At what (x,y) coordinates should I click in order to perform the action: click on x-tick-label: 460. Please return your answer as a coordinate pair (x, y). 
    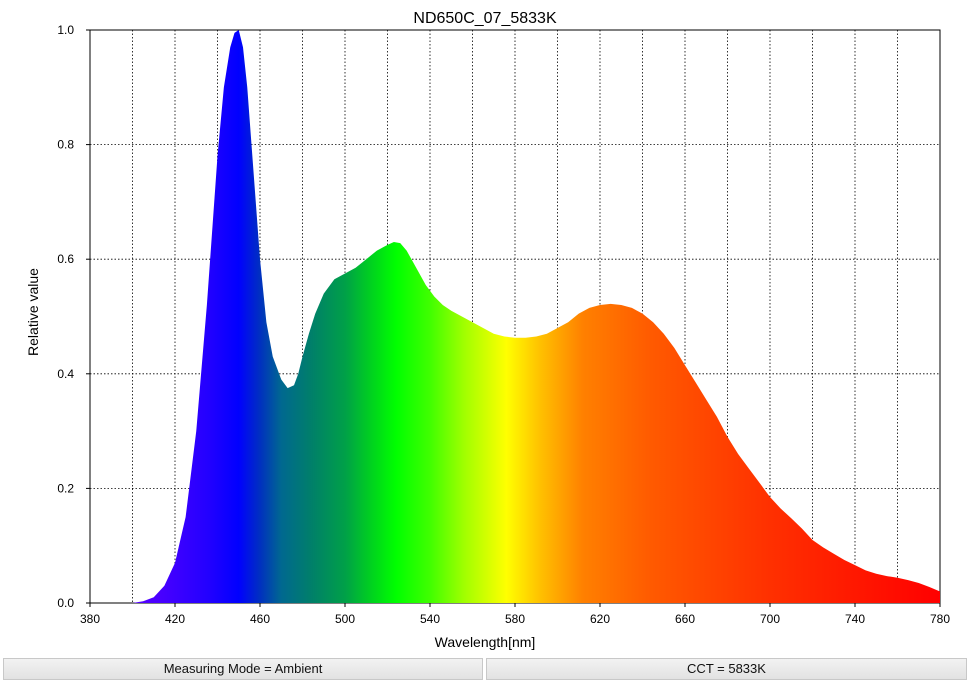
    Looking at the image, I should click on (260, 619).